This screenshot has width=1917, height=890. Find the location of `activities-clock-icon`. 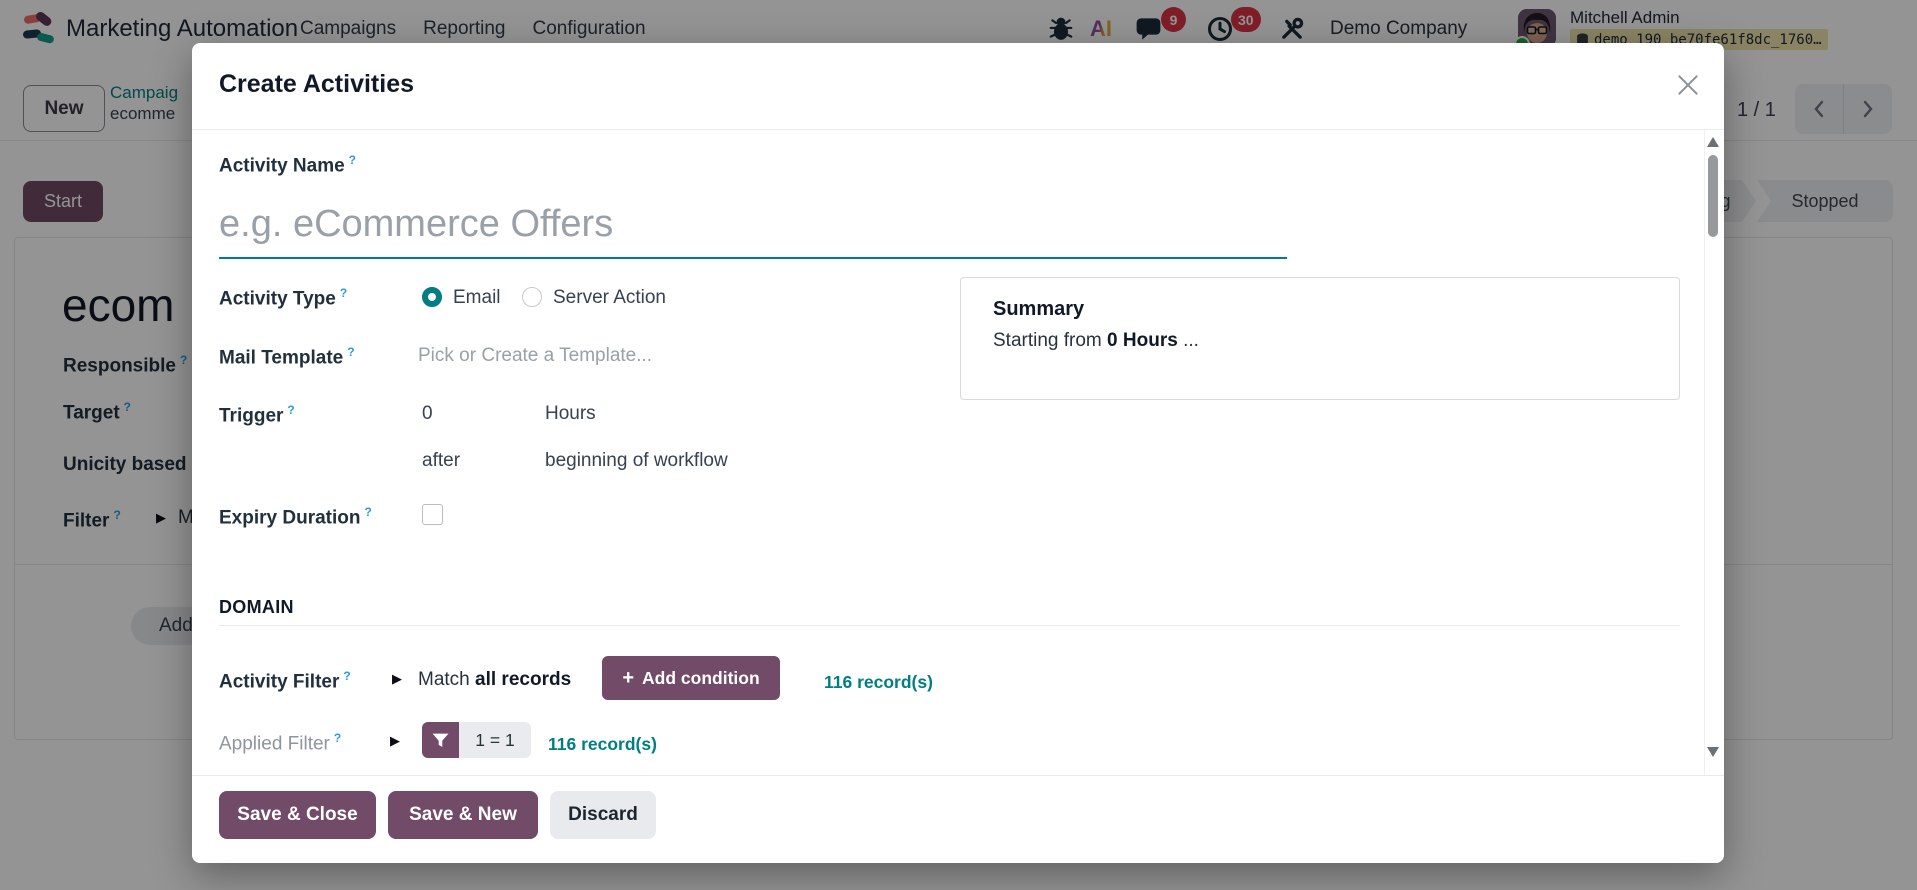

activities-clock-icon is located at coordinates (1220, 28).